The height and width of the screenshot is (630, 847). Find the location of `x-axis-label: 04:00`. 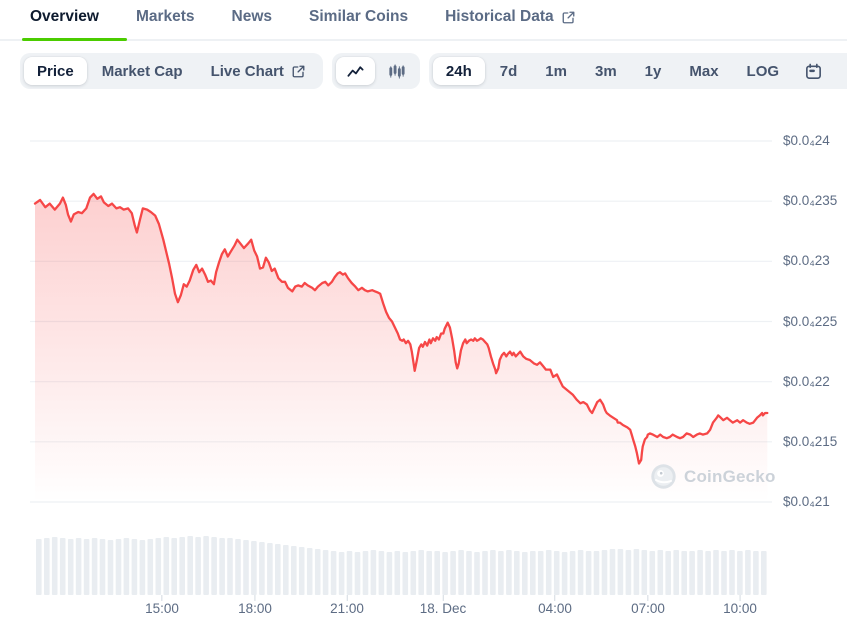

x-axis-label: 04:00 is located at coordinates (555, 608).